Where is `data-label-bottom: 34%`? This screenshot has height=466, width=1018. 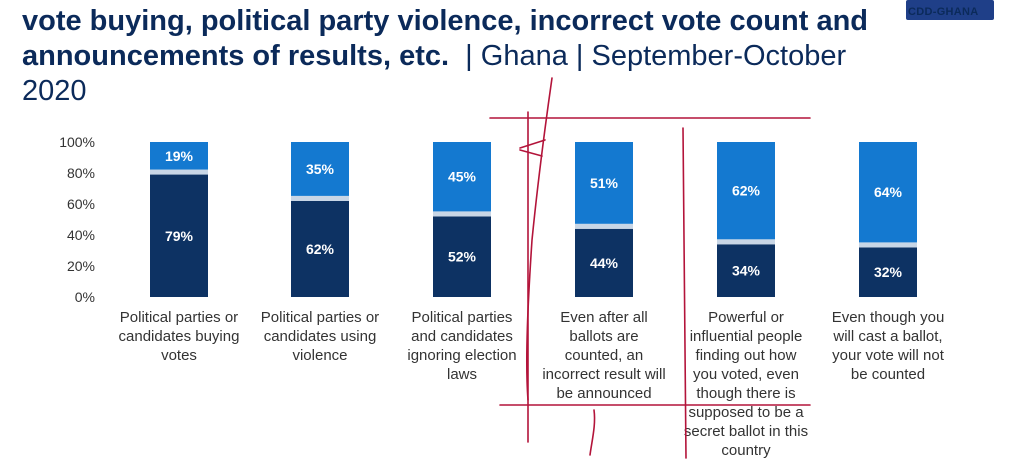
data-label-bottom: 34% is located at coordinates (746, 271).